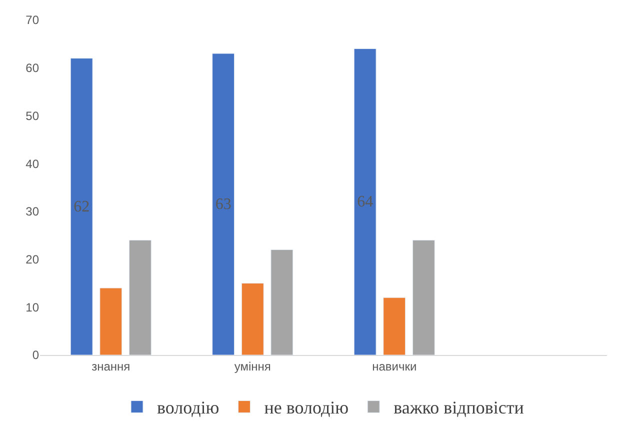 This screenshot has height=438, width=622. What do you see at coordinates (33, 259) in the screenshot?
I see `y-tick-label: 20` at bounding box center [33, 259].